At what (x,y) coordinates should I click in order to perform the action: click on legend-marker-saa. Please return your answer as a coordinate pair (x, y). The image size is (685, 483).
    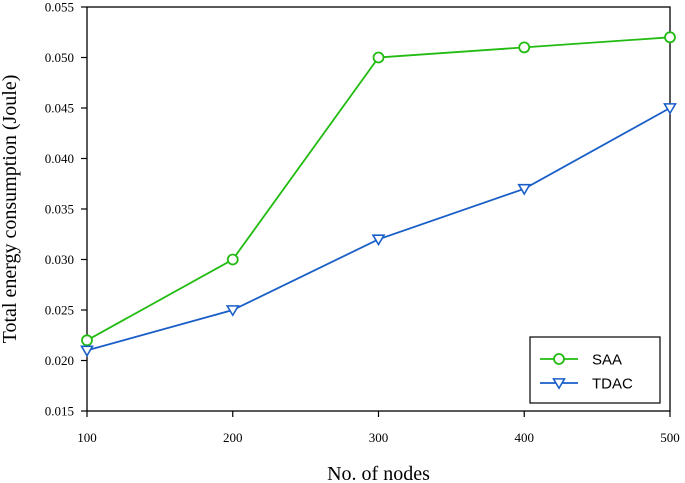
    Looking at the image, I should click on (559, 359).